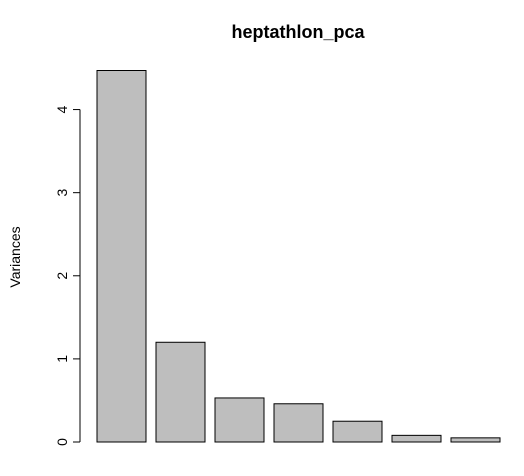 Image resolution: width=524 pixels, height=476 pixels. I want to click on y-axis-label: Variances, so click(15, 256).